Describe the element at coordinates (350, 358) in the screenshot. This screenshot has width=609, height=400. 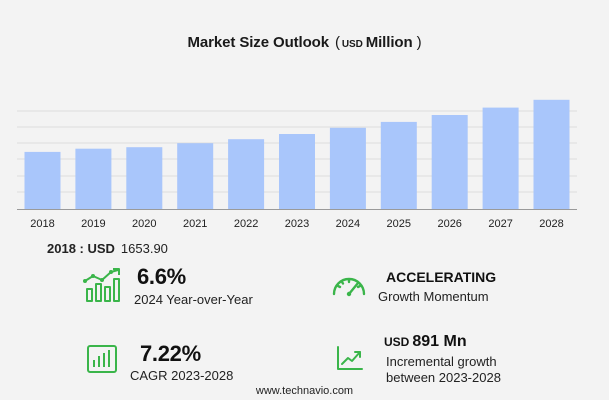
I see `line-chart-up-icon` at that location.